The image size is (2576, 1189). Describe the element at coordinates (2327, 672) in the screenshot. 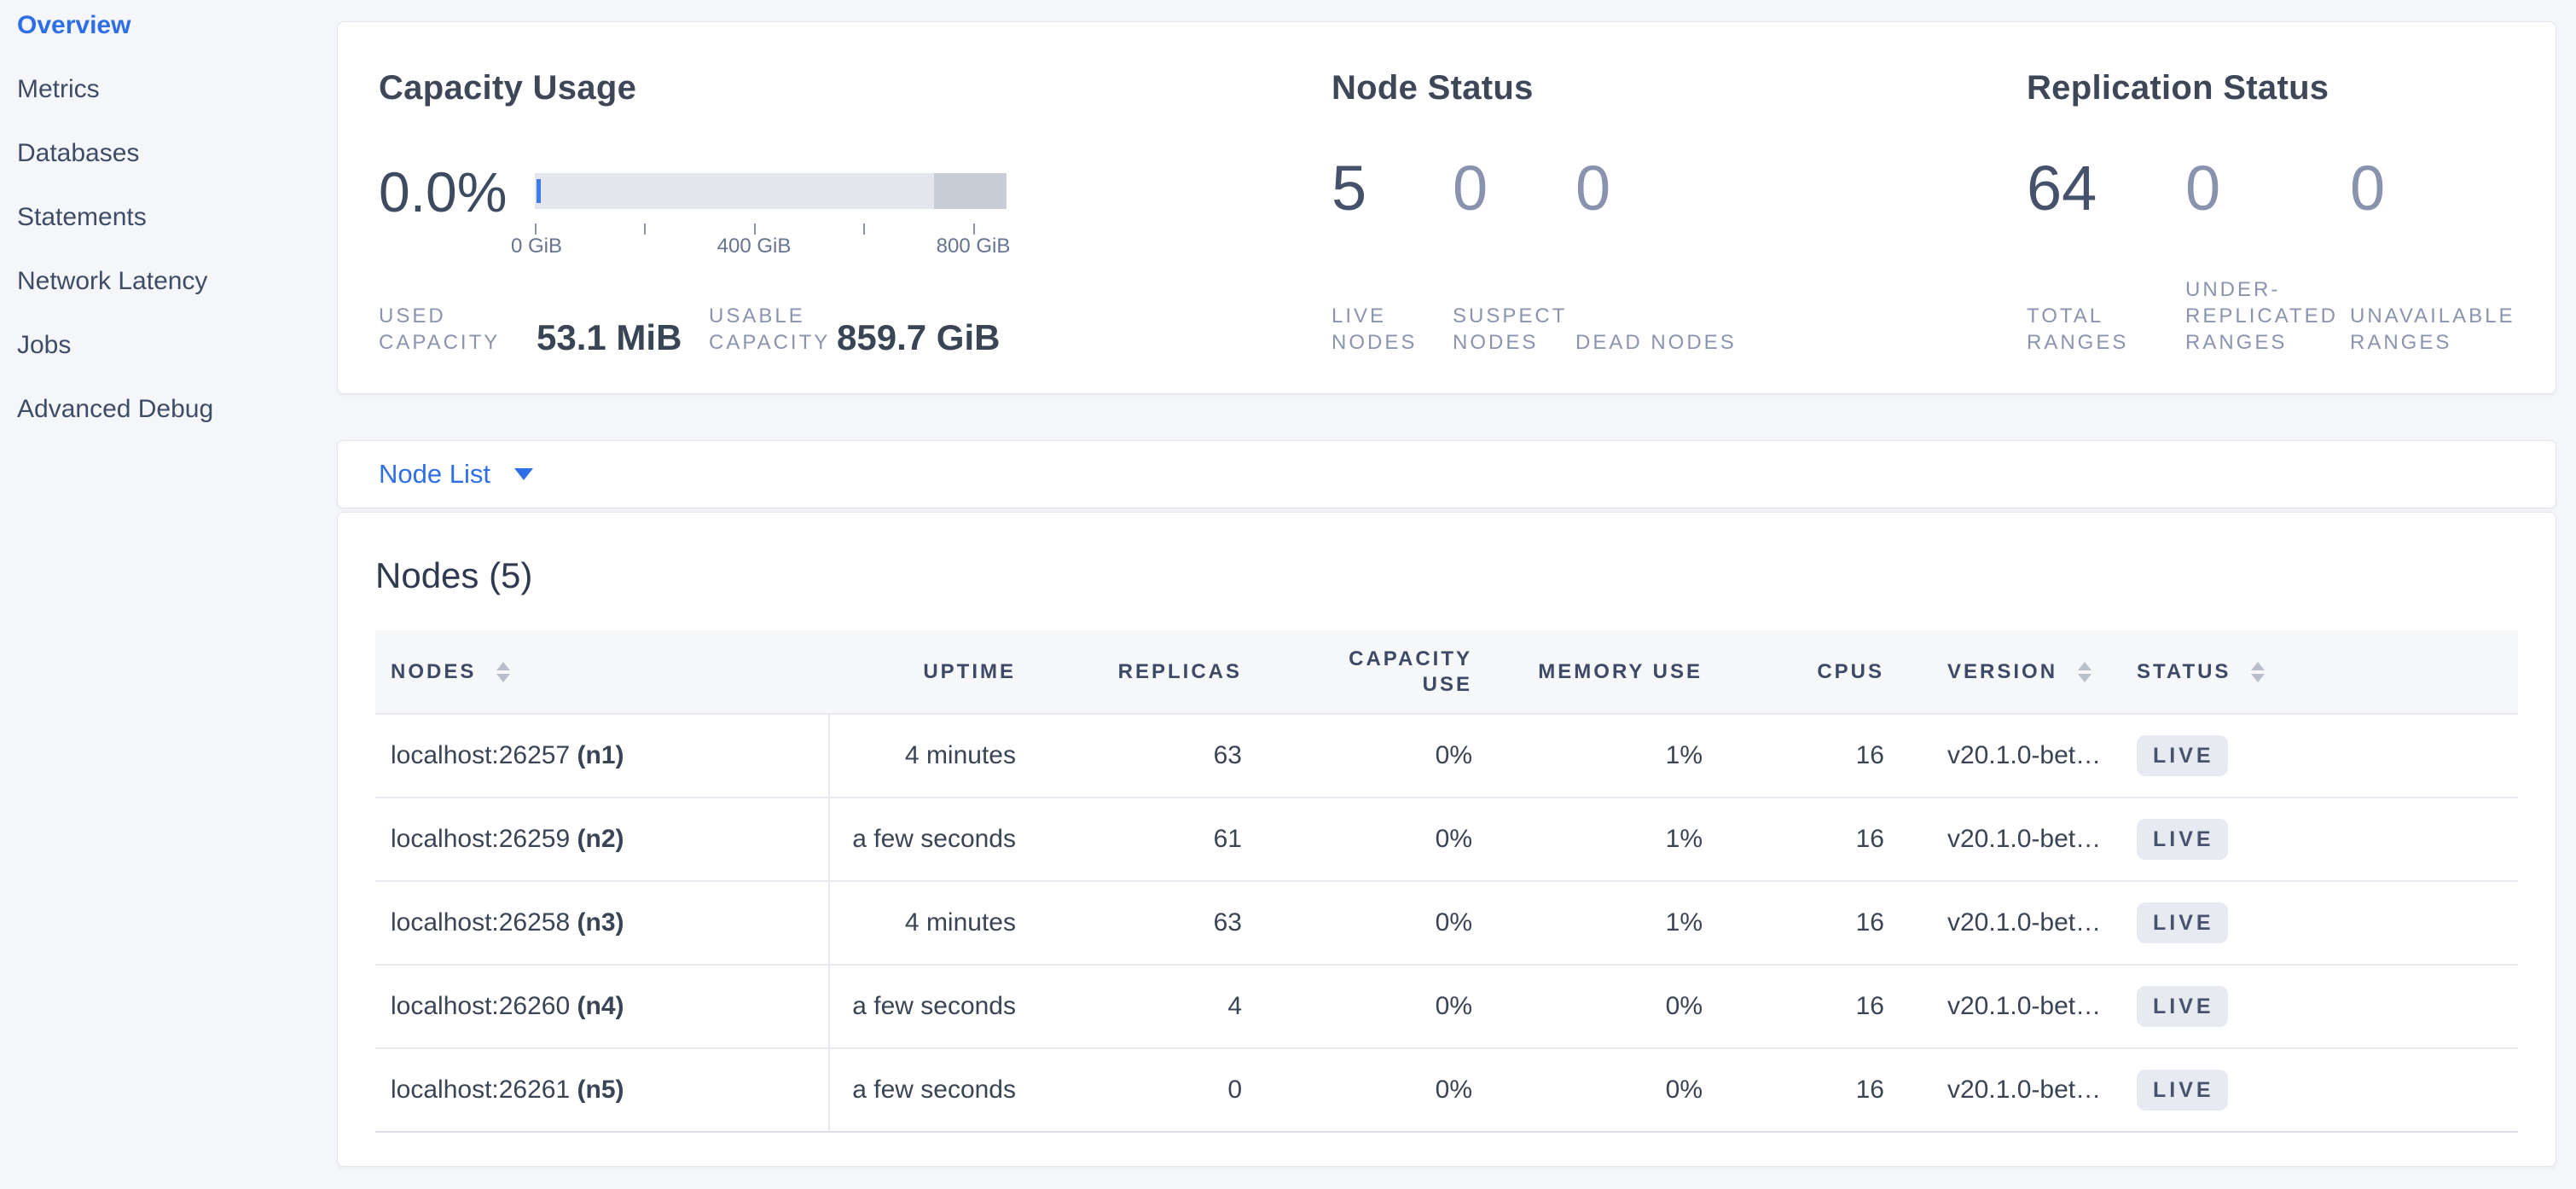

I see `column-header-status: STATUS` at that location.